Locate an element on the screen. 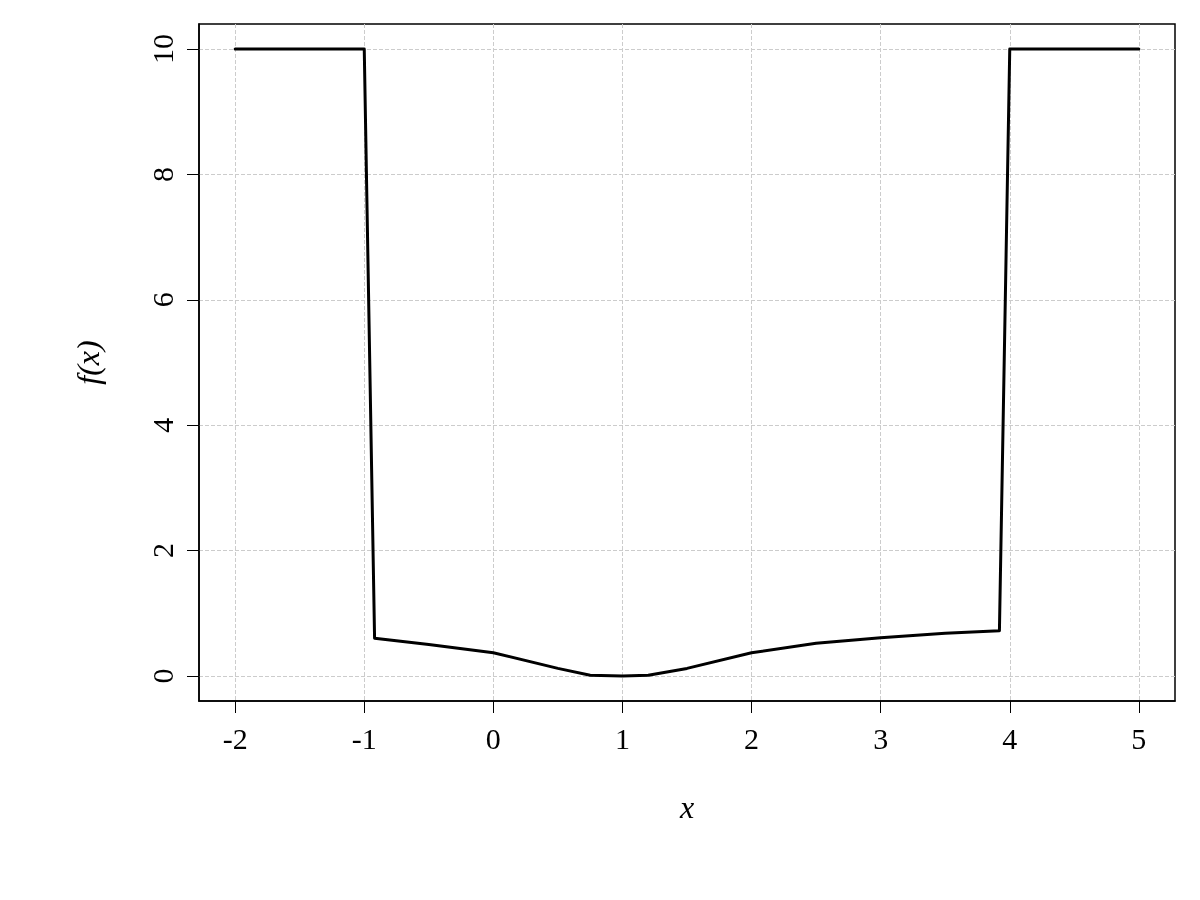 The height and width of the screenshot is (900, 1200). y-tick-label: 10 is located at coordinates (162, 49).